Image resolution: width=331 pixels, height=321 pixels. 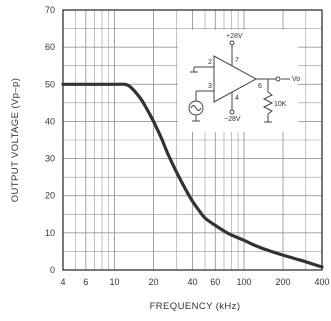 What do you see at coordinates (192, 282) in the screenshot?
I see `x-tick-label: 40` at bounding box center [192, 282].